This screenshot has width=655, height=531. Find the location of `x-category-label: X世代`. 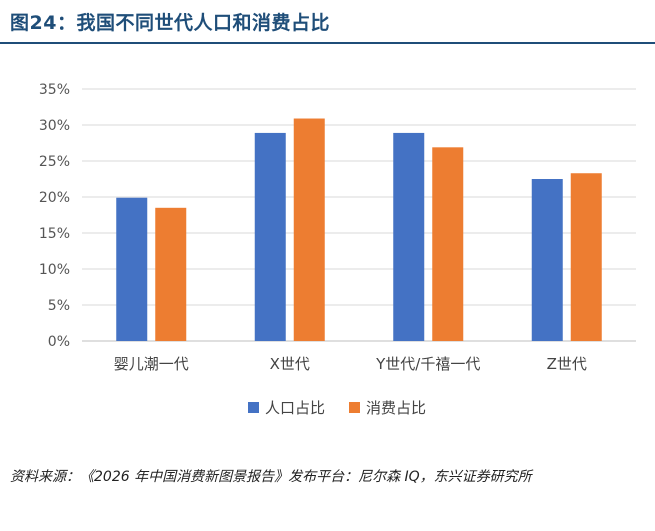

x-category-label: X世代 is located at coordinates (290, 364).